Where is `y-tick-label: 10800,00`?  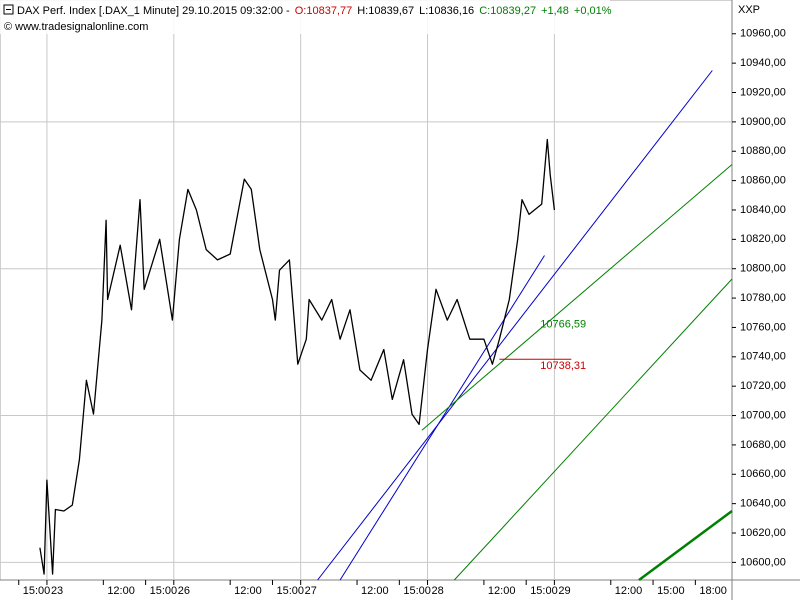 y-tick-label: 10800,00 is located at coordinates (763, 269).